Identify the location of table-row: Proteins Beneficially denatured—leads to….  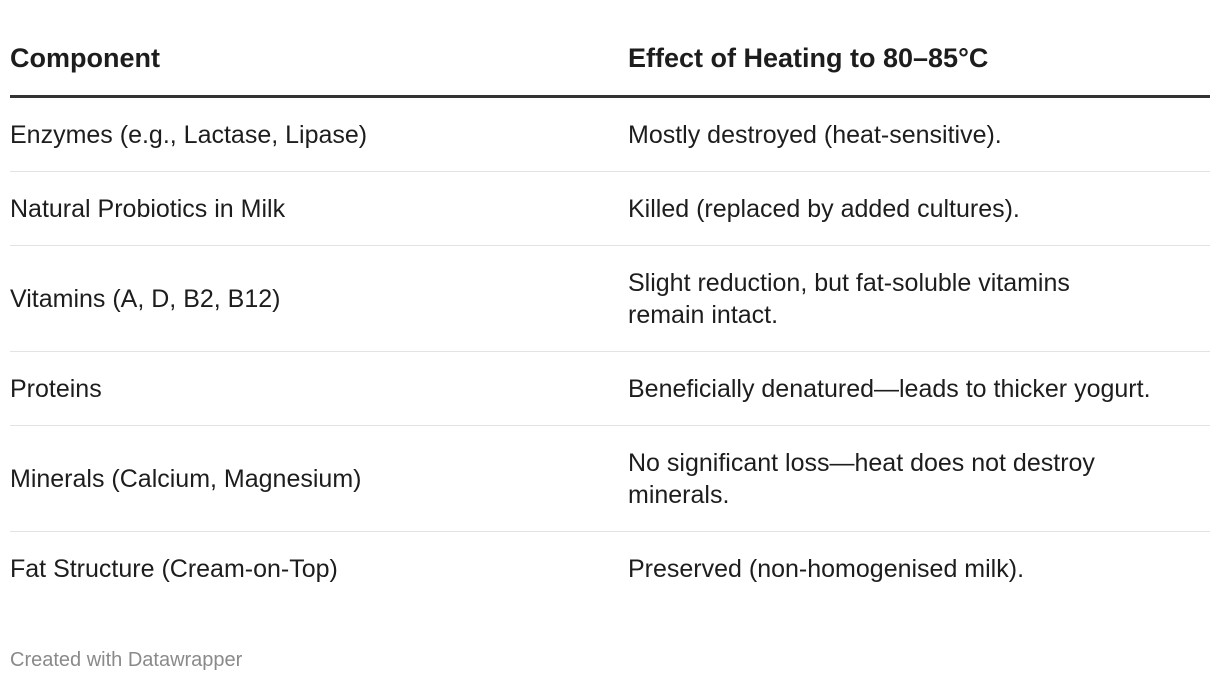
(610, 389).